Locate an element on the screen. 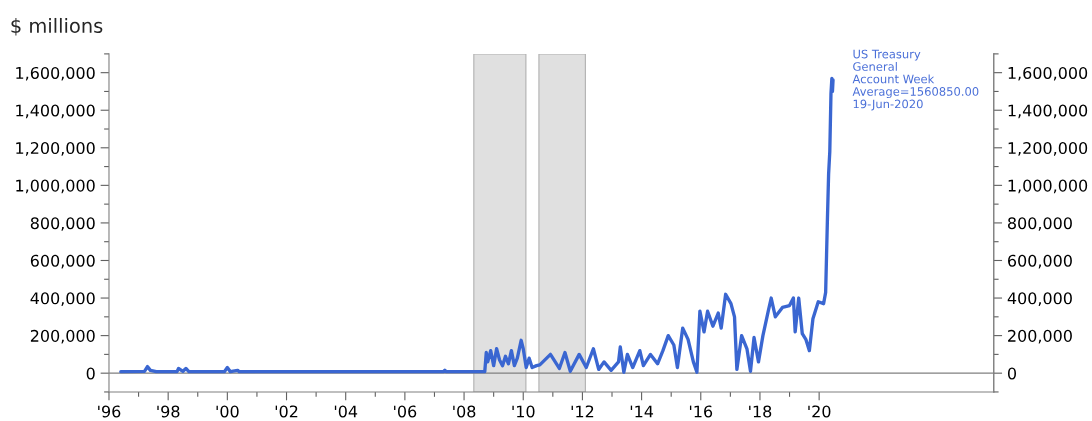 The image size is (1092, 421). x-tick-label: '16 is located at coordinates (701, 411).